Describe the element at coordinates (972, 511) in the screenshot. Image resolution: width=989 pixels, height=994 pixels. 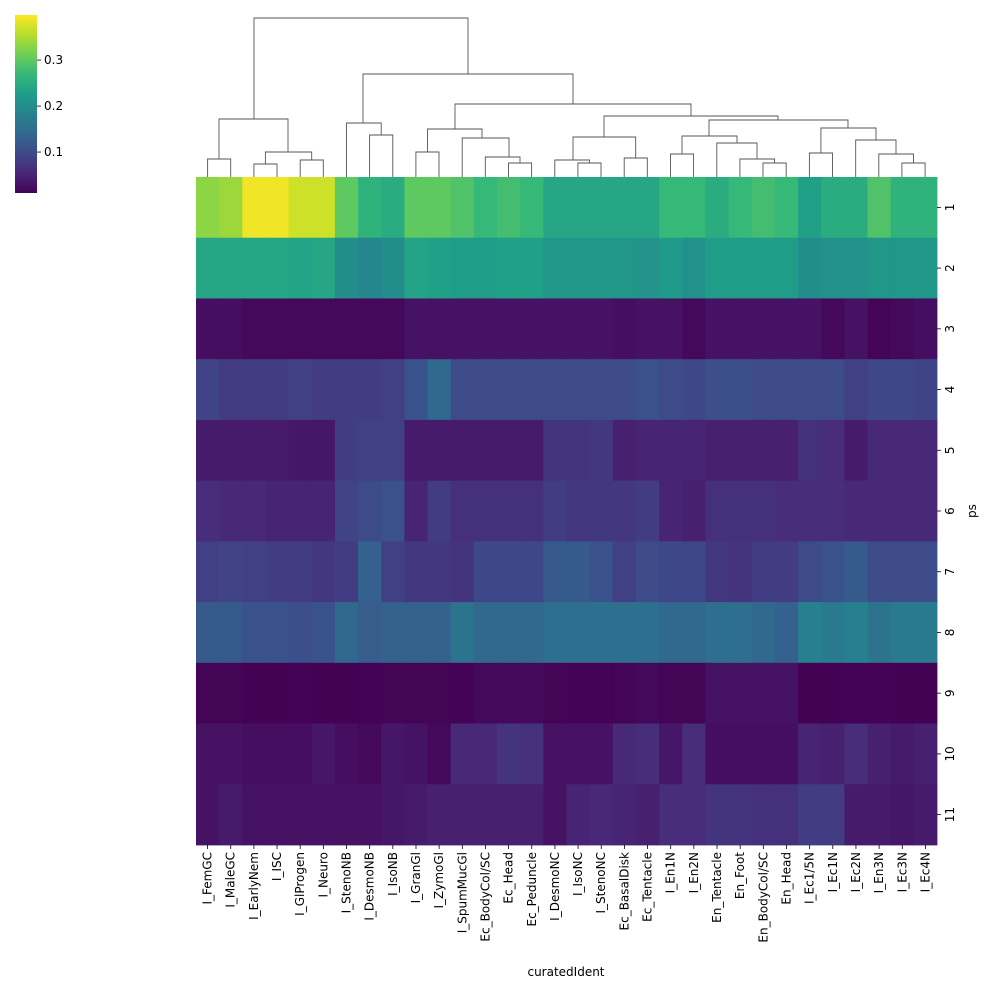
I see `y-axis-label: ps` at that location.